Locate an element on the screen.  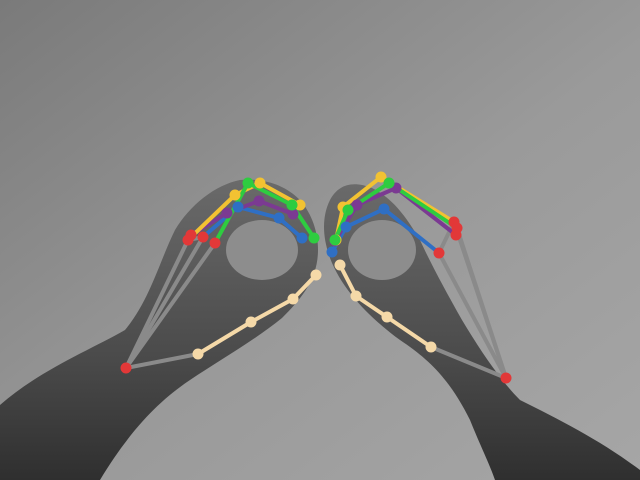
right-ring-hole is located at coordinates (382, 250).